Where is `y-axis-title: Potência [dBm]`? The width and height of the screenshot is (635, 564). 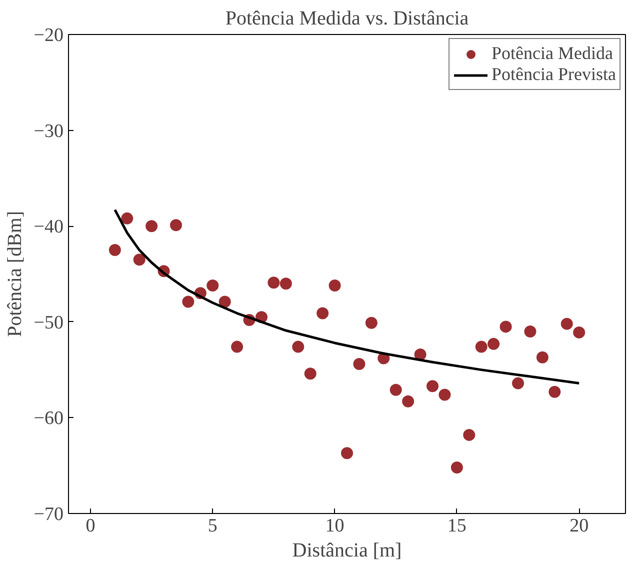 y-axis-title: Potência [dBm] is located at coordinates (15, 274).